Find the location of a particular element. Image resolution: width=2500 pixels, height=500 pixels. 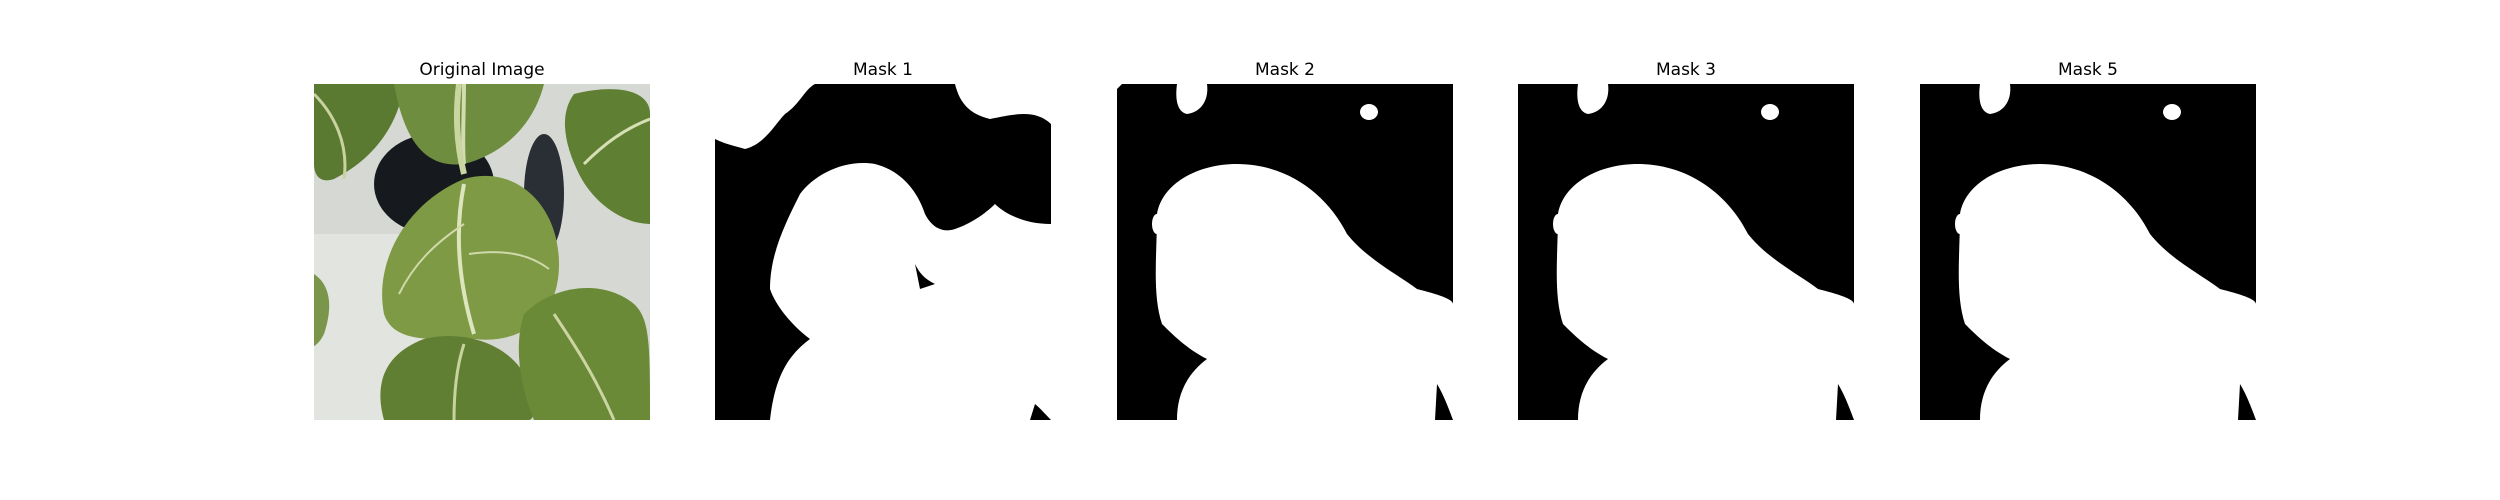

panel-mask-2: Mask 2 is located at coordinates (1285, 250).